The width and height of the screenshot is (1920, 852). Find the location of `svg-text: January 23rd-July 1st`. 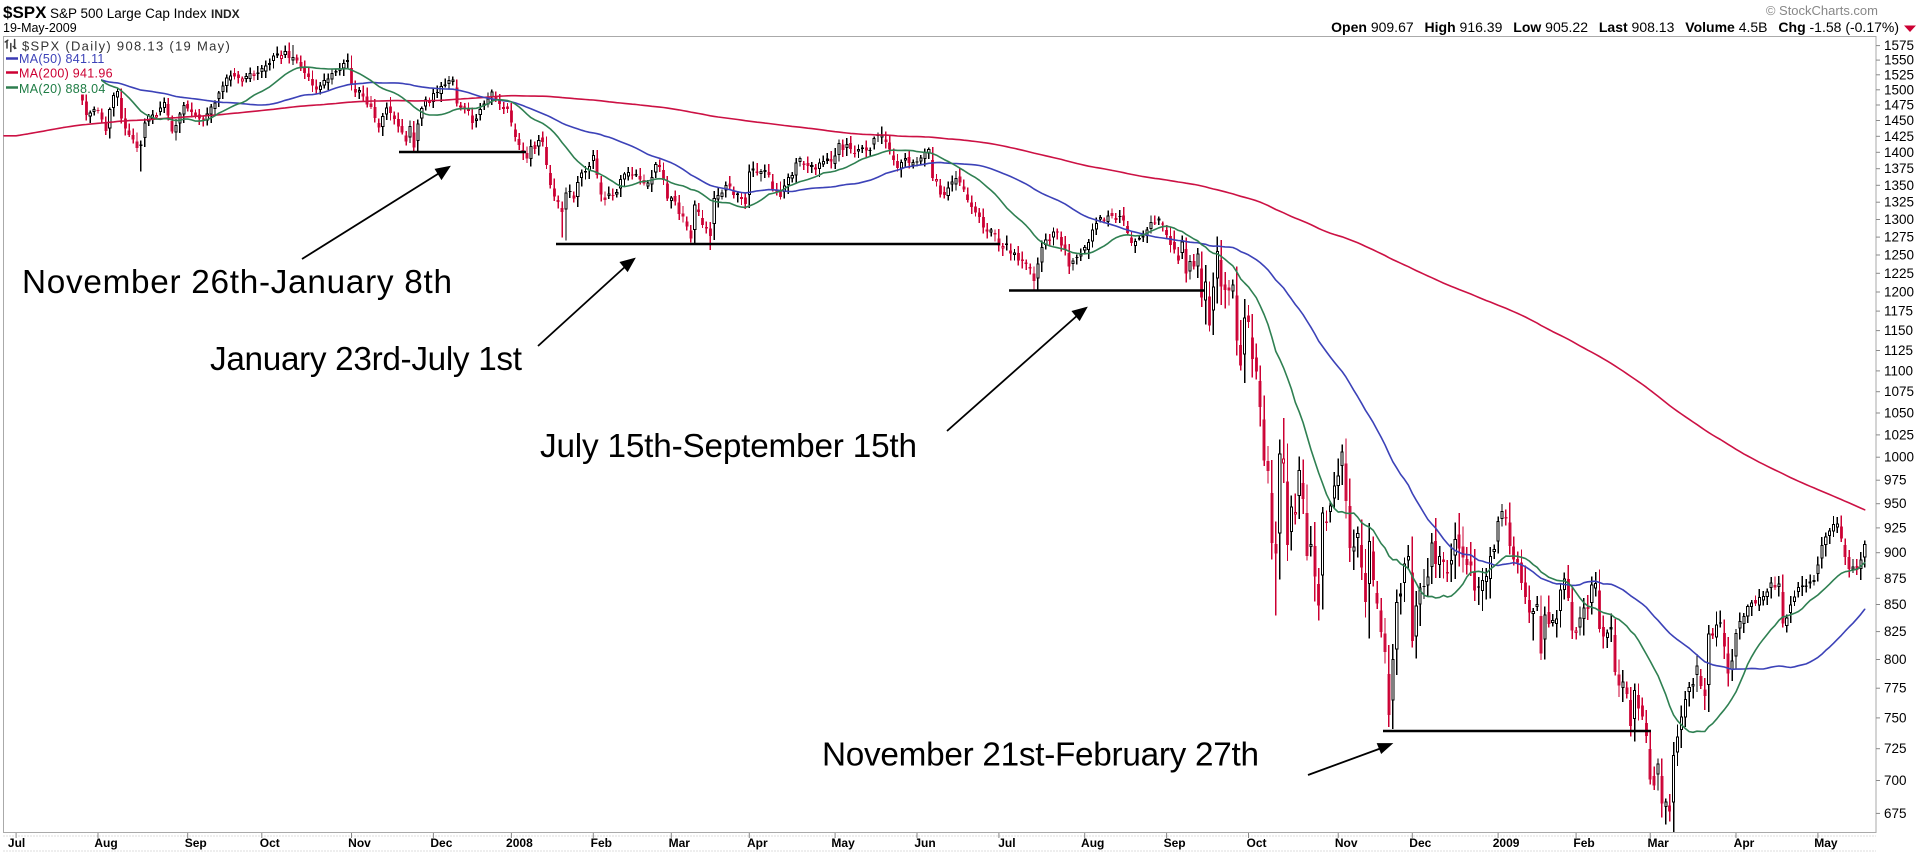

svg-text: January 23rd-July 1st is located at coordinates (366, 359).